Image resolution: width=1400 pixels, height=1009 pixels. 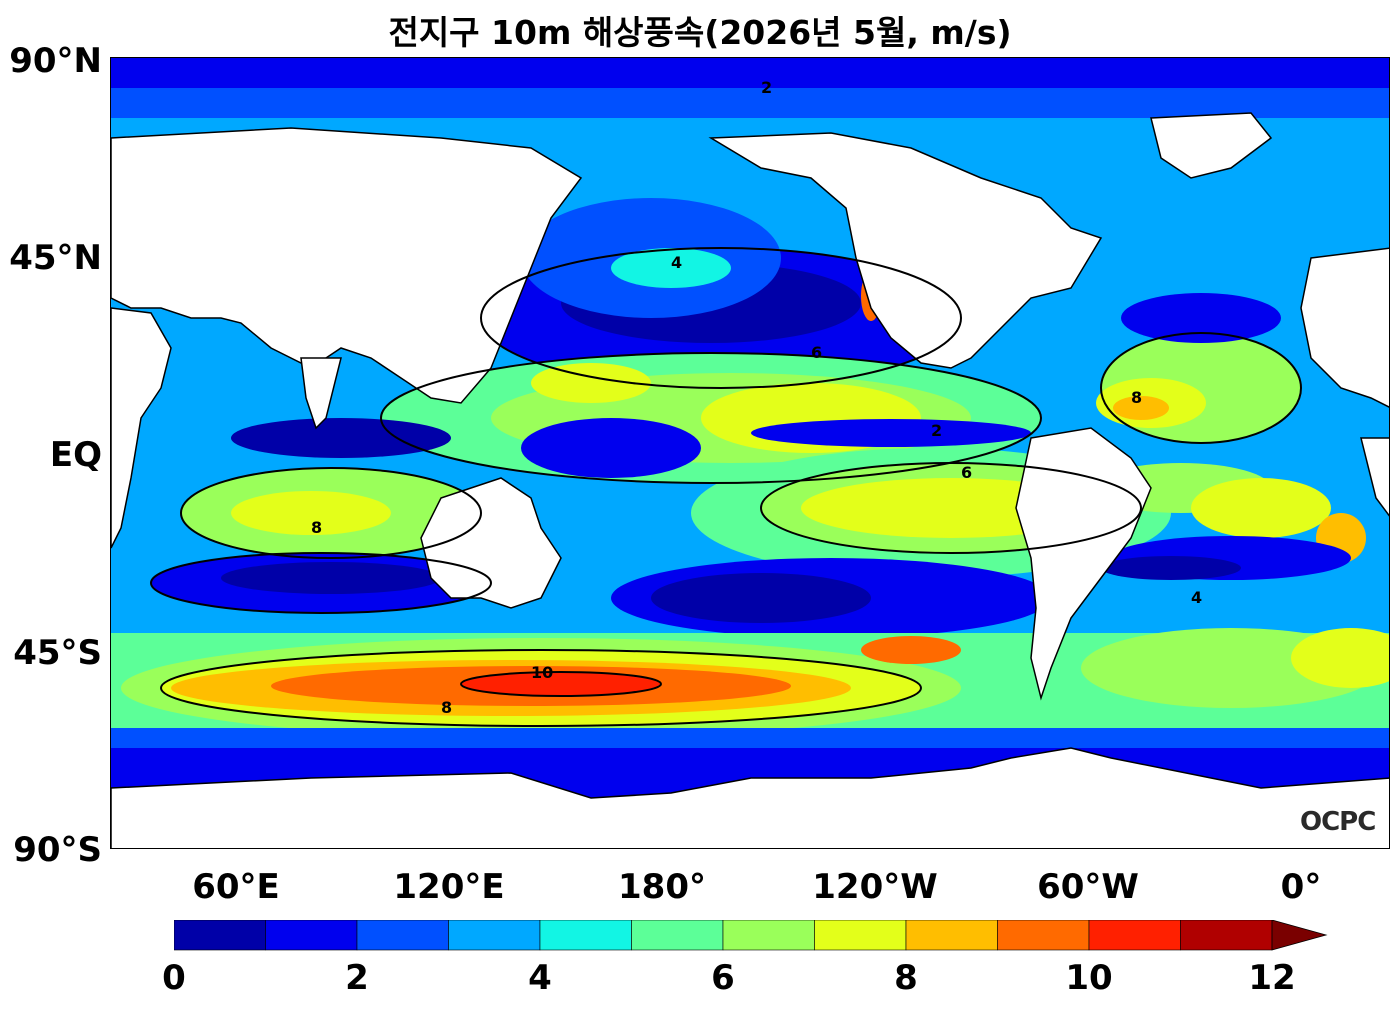 What do you see at coordinates (1338, 822) in the screenshot?
I see `ocpc-logo: OCPC` at bounding box center [1338, 822].